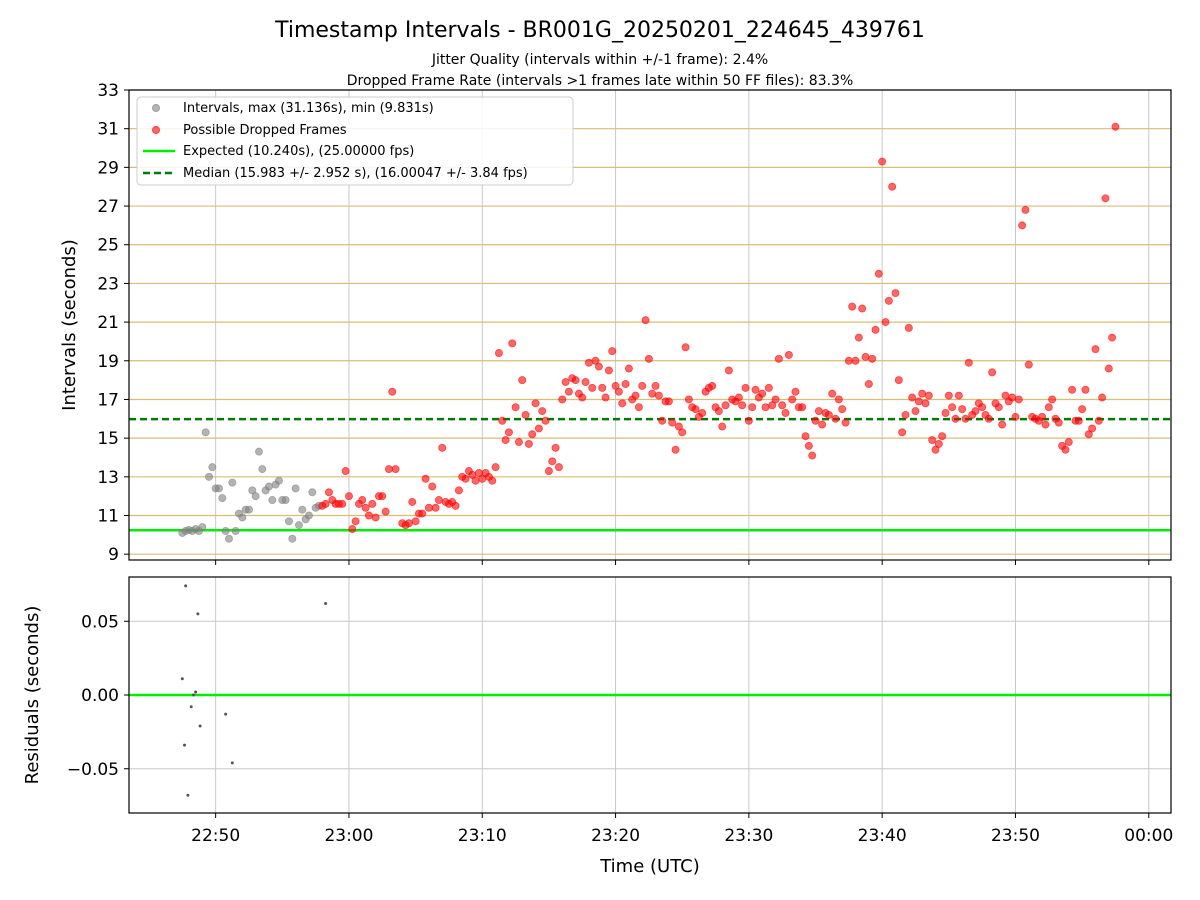 The image size is (1200, 900). What do you see at coordinates (108, 130) in the screenshot?
I see `top-y-tick-label: 31` at bounding box center [108, 130].